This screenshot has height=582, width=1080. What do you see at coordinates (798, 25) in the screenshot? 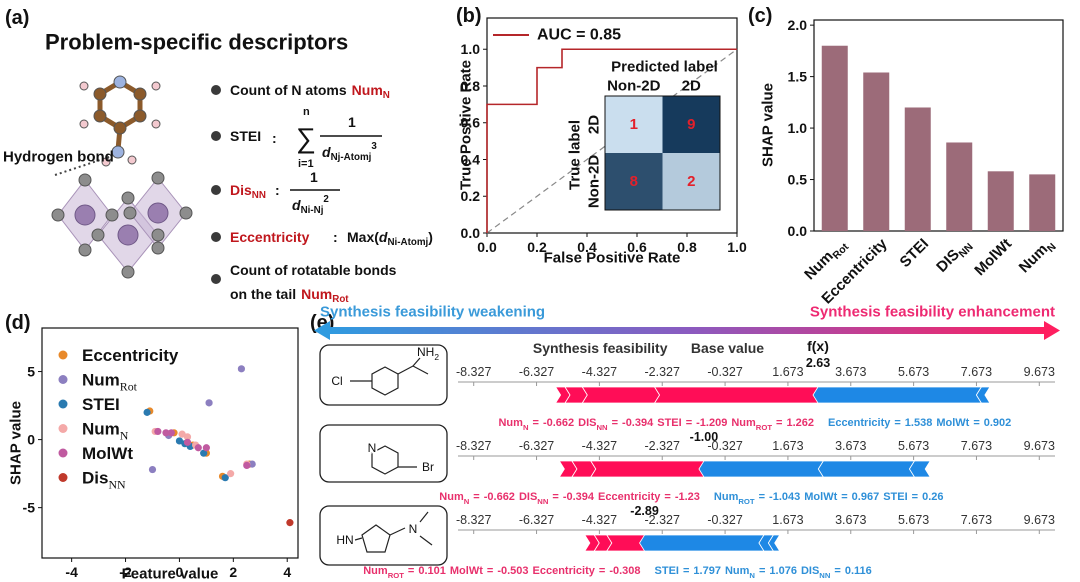
I see `y-tick-label: 2.0` at bounding box center [798, 25].